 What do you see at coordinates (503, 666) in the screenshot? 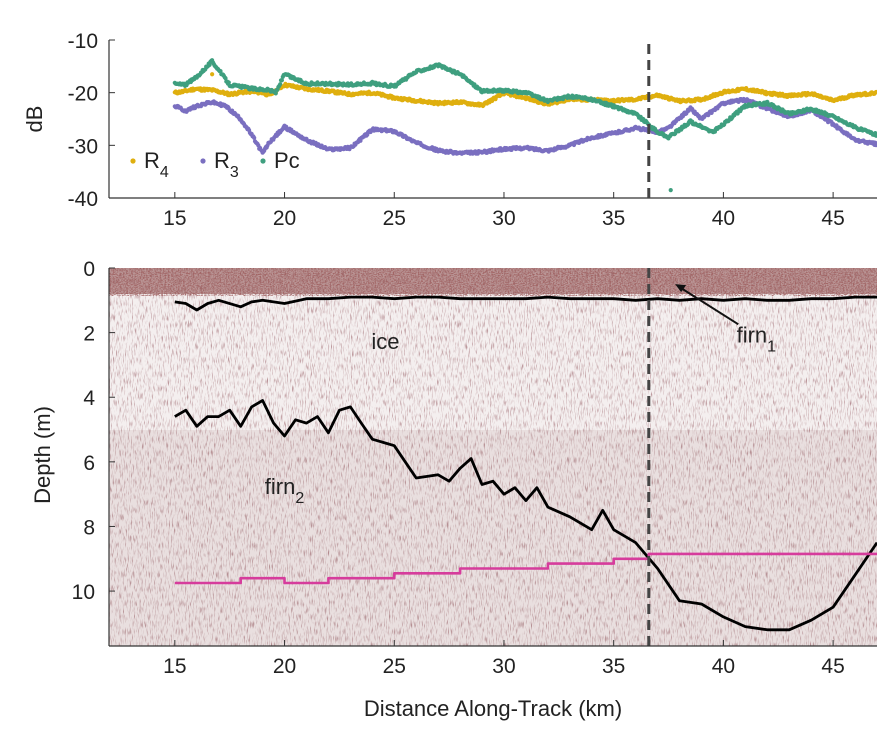
I see `bottom-x-tick-label: 30` at bounding box center [503, 666].